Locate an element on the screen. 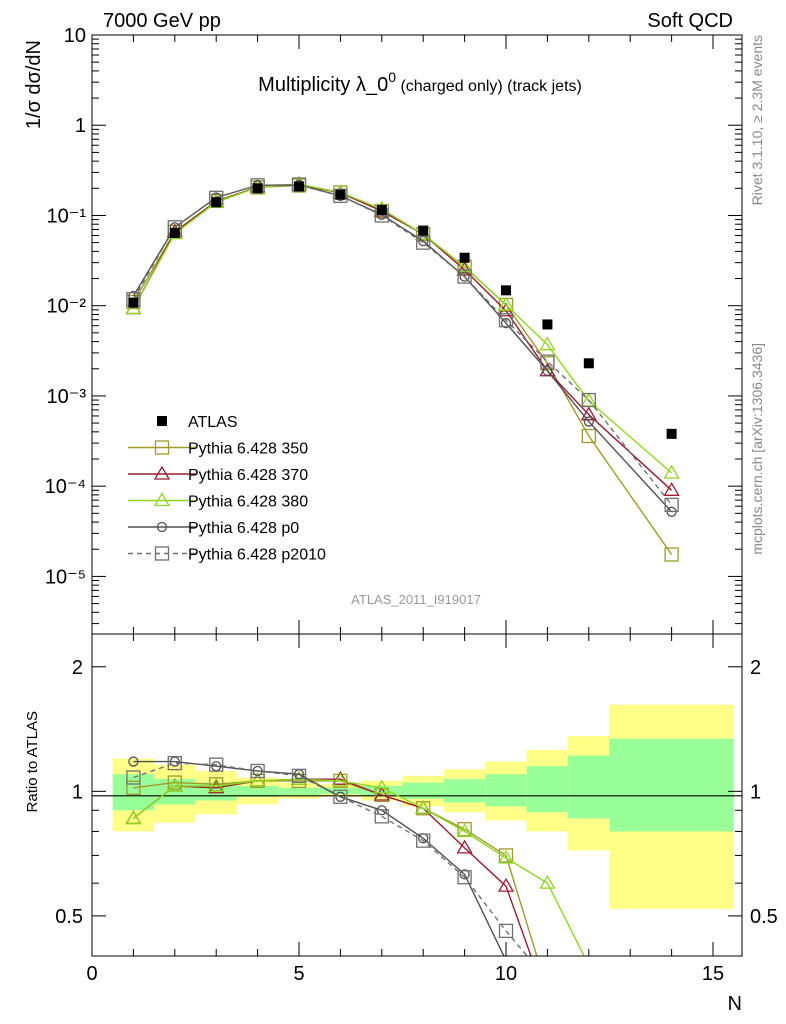  main-y-tick-label: 10⁻¹ is located at coordinates (67, 216).